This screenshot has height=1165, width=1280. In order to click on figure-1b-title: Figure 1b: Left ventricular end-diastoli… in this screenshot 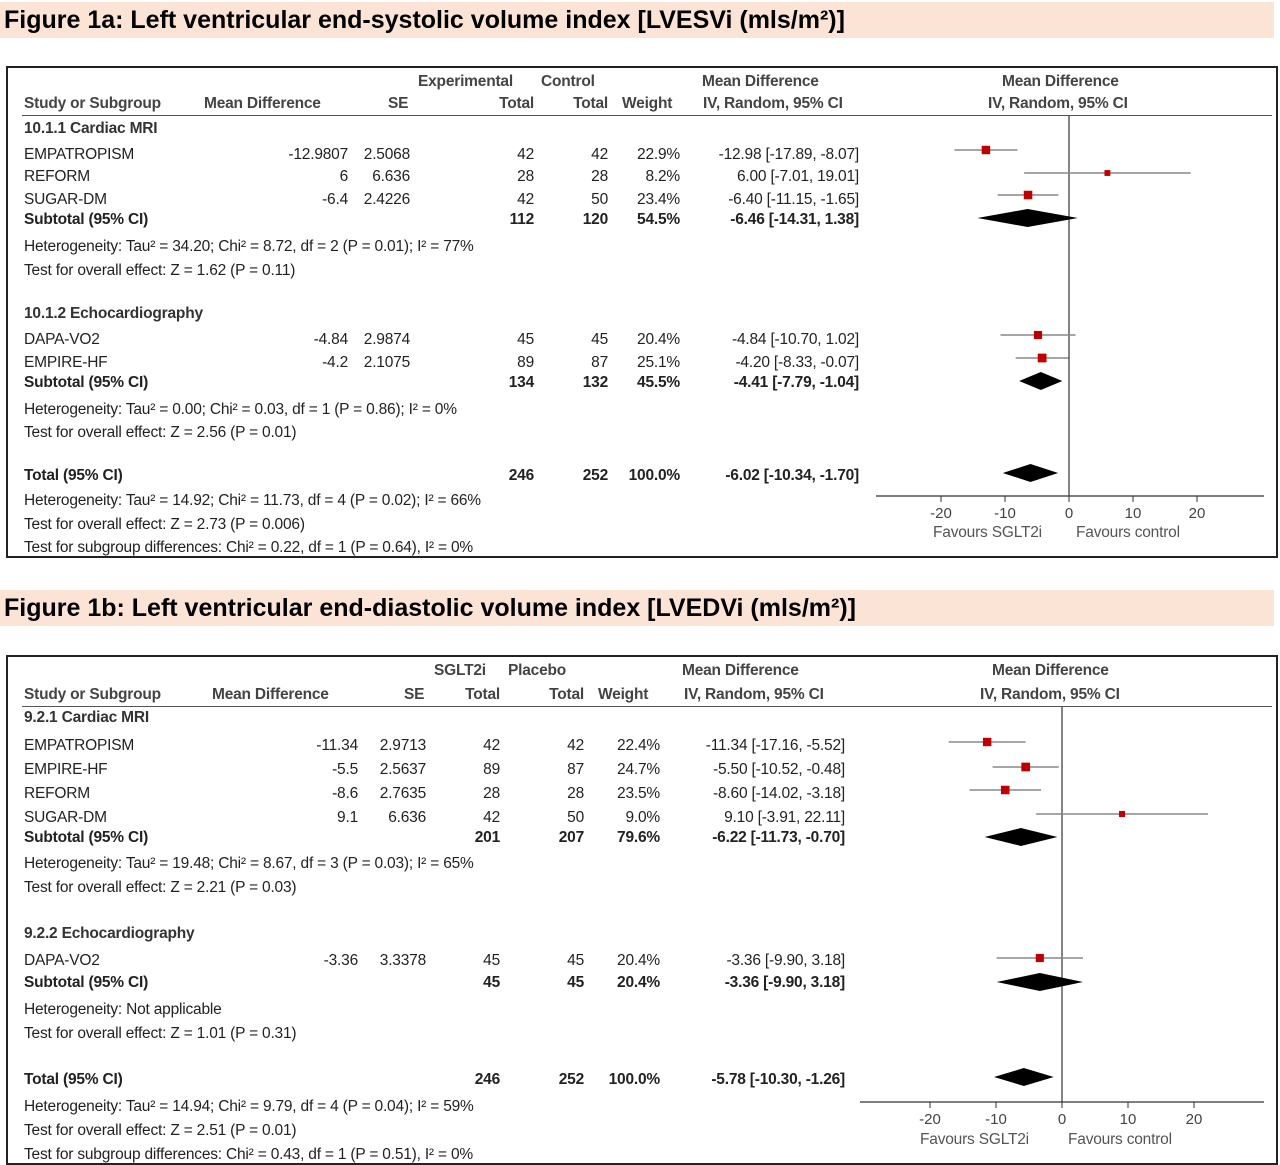, I will do `click(637, 608)`.